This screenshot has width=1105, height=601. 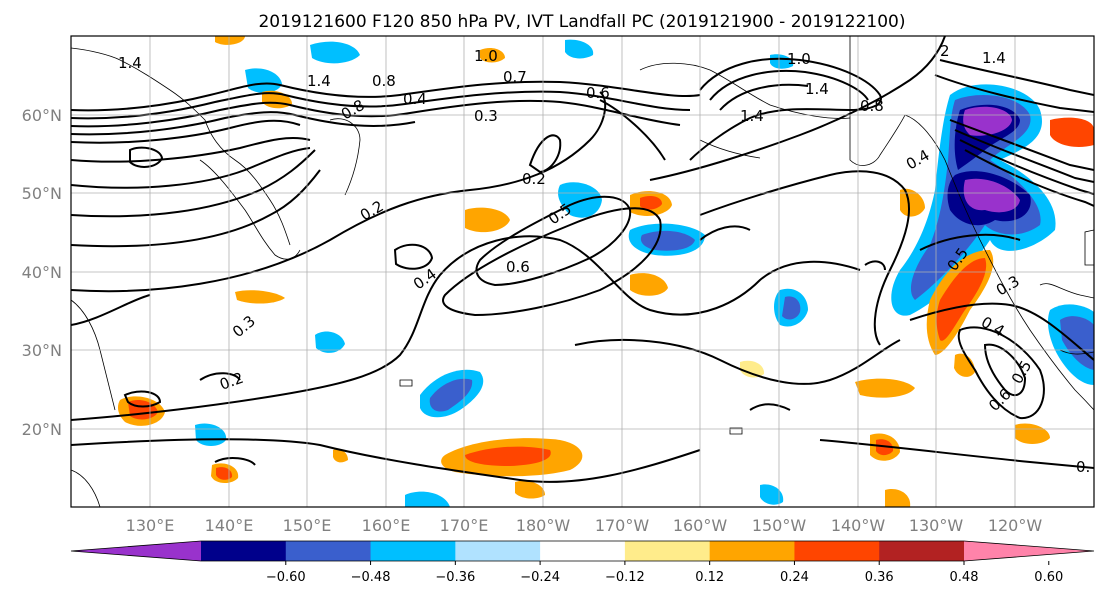 I want to click on alaska-coastline, so click(x=745, y=90).